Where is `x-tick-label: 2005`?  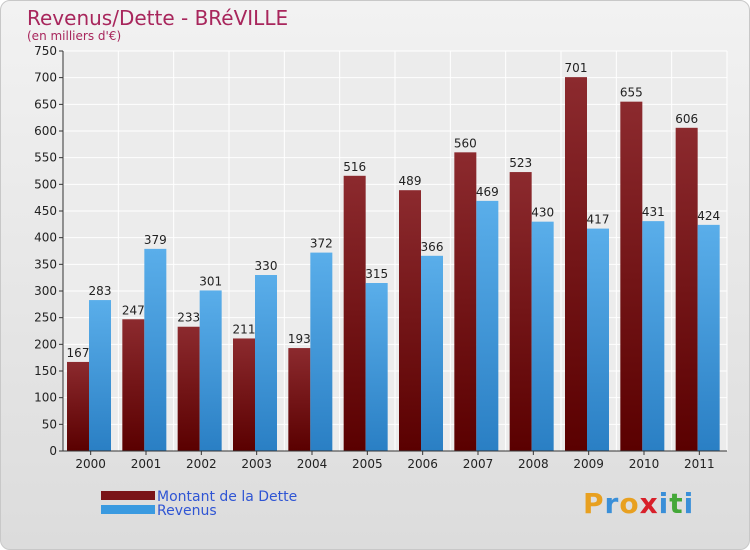 x-tick-label: 2005 is located at coordinates (367, 464).